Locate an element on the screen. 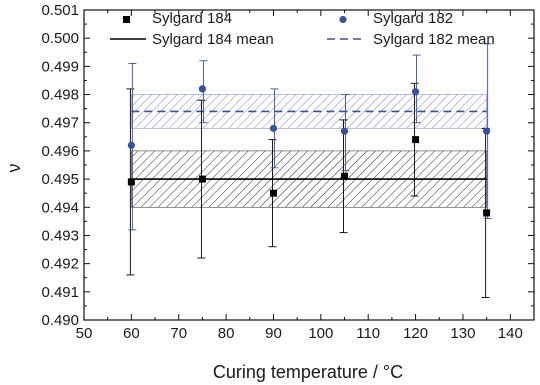 Image resolution: width=540 pixels, height=385 pixels. y-tick-label-5: 0.495 is located at coordinates (60, 179).